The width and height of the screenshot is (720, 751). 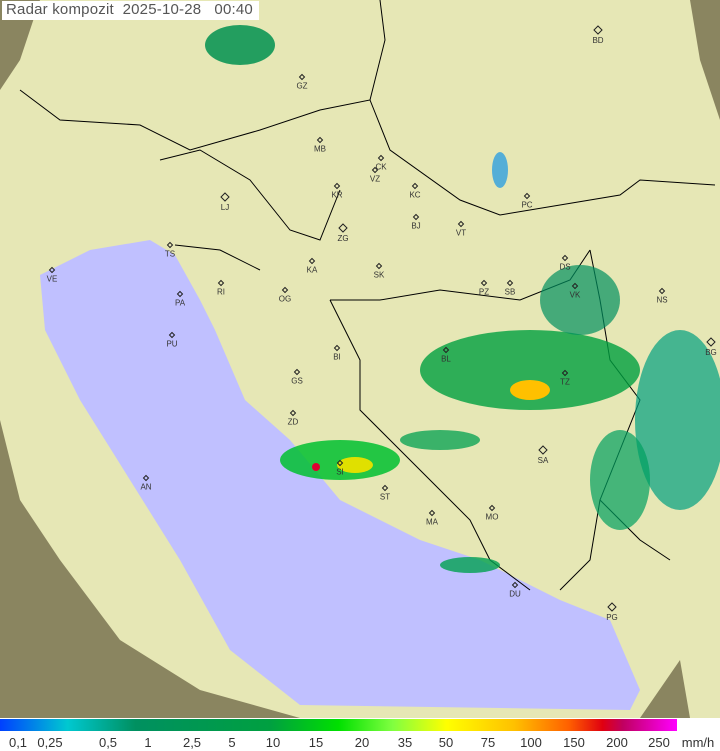 I want to click on city-label: BG, so click(x=711, y=352).